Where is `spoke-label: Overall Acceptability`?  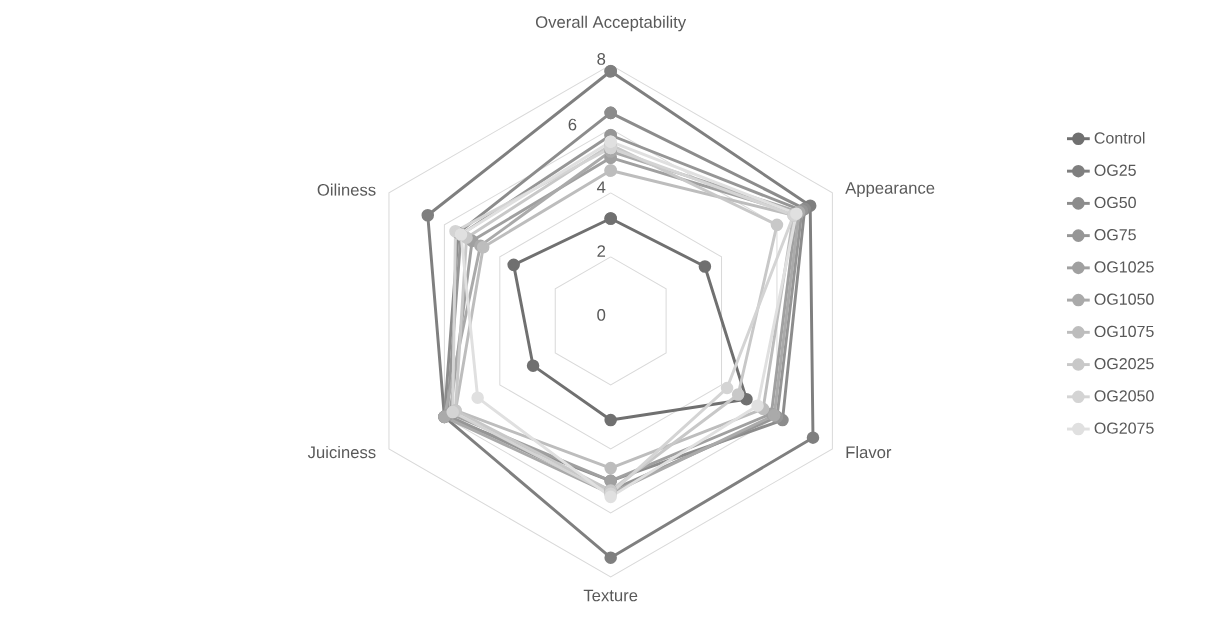
spoke-label: Overall Acceptability is located at coordinates (611, 23).